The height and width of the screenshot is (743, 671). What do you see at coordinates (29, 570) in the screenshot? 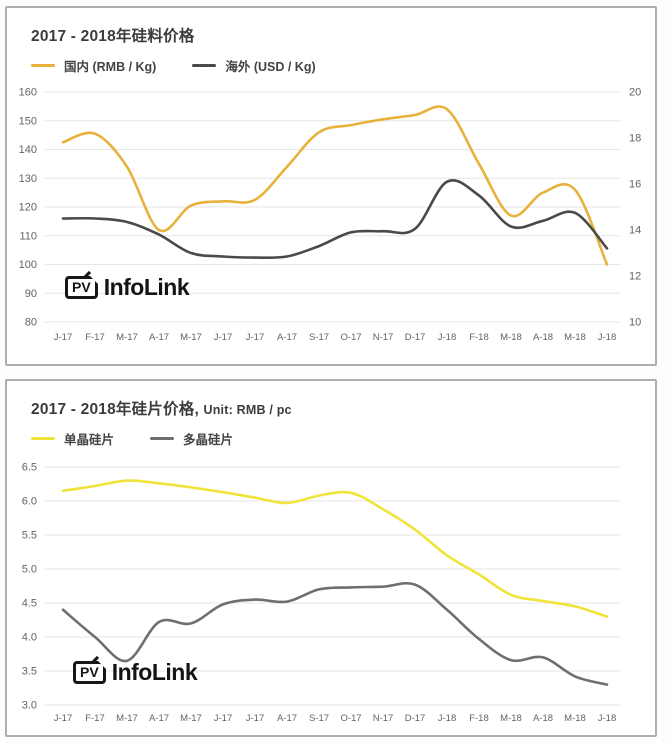
I see `y-axis-tick-left: 5.0` at bounding box center [29, 570].